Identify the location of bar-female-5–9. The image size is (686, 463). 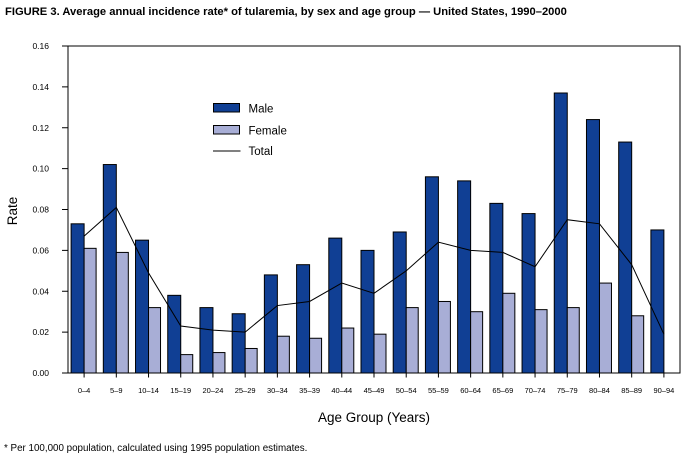
(122, 312).